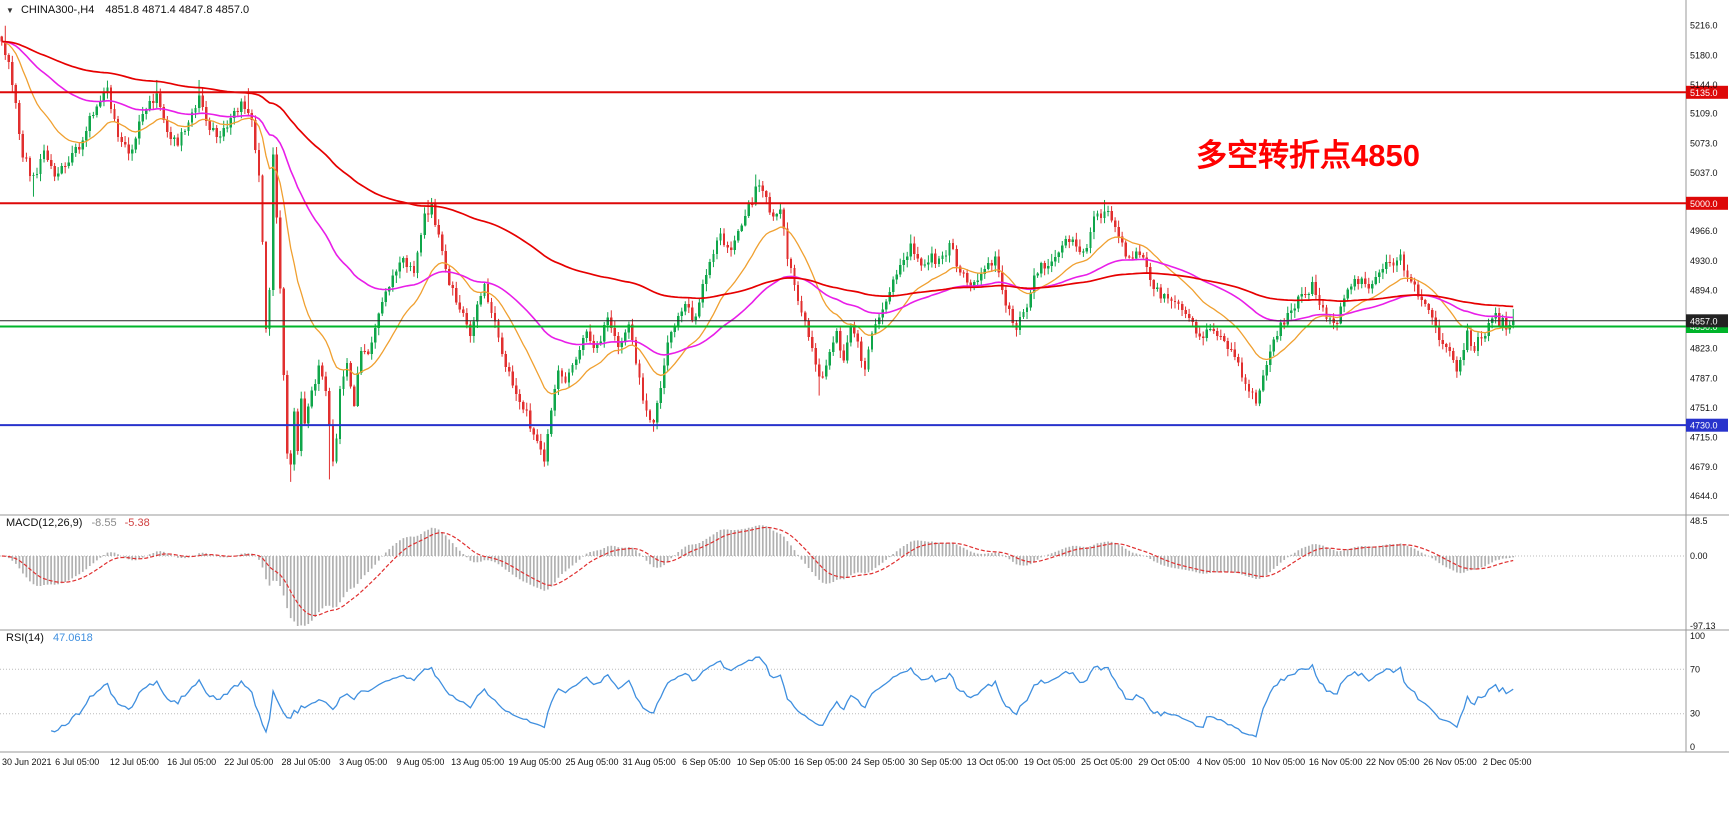  What do you see at coordinates (1704, 143) in the screenshot?
I see `price-tick-label: 5073.0` at bounding box center [1704, 143].